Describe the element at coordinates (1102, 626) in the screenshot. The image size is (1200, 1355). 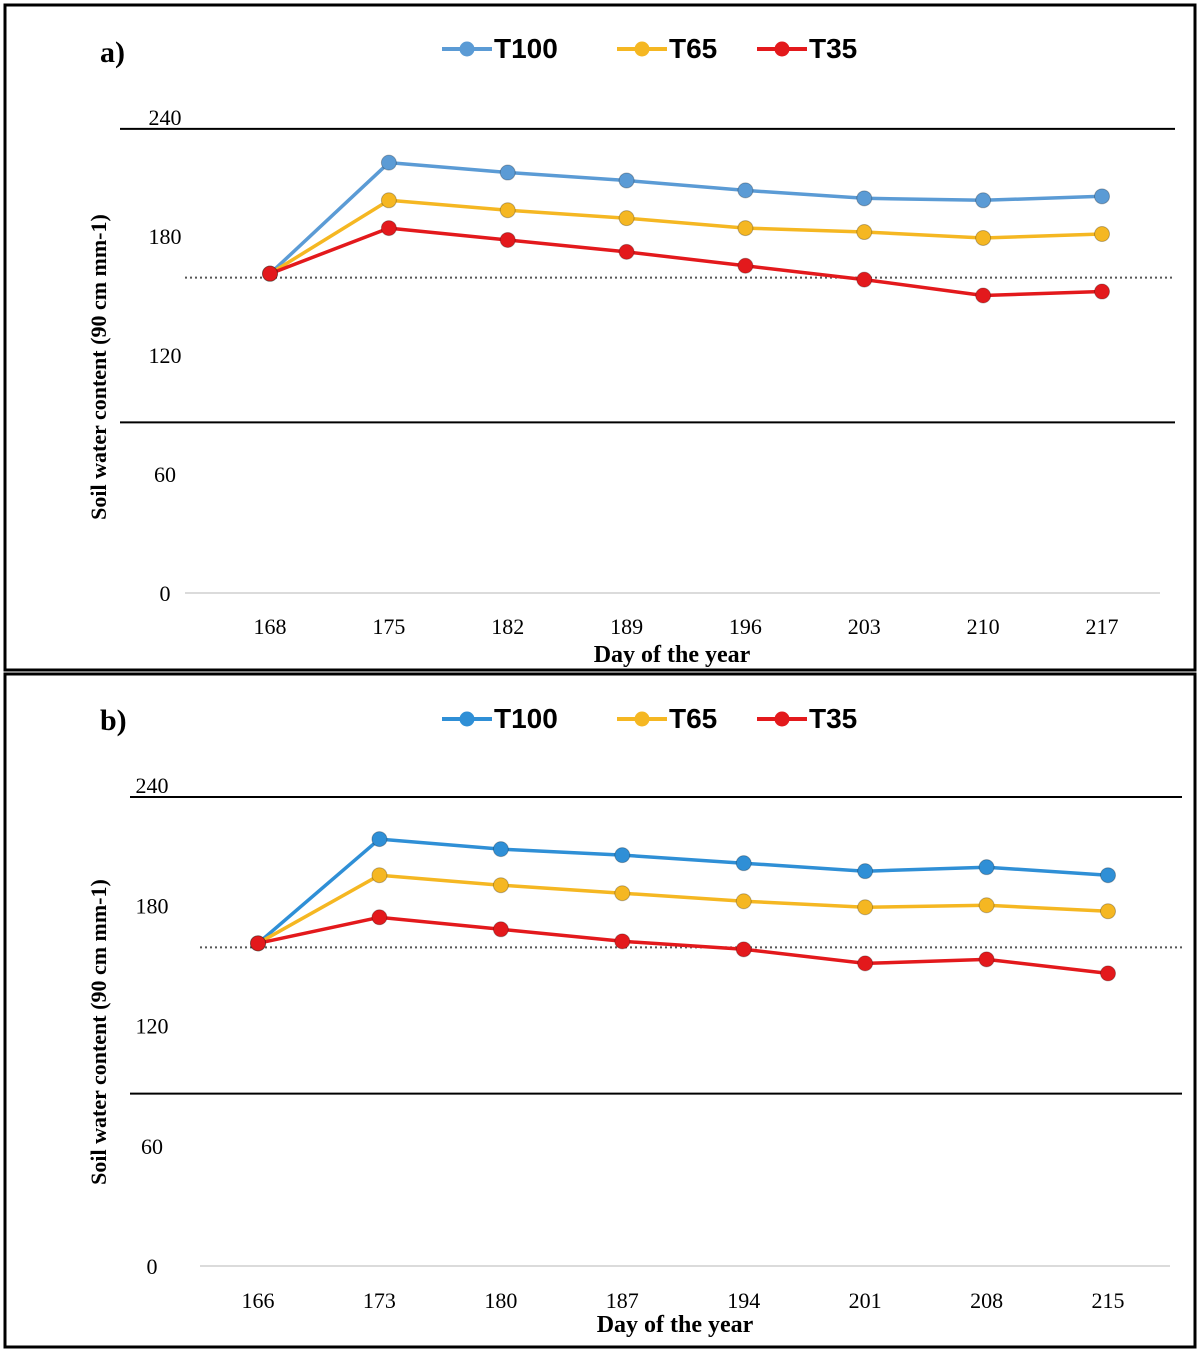
I see `x-tick-label: 217` at that location.